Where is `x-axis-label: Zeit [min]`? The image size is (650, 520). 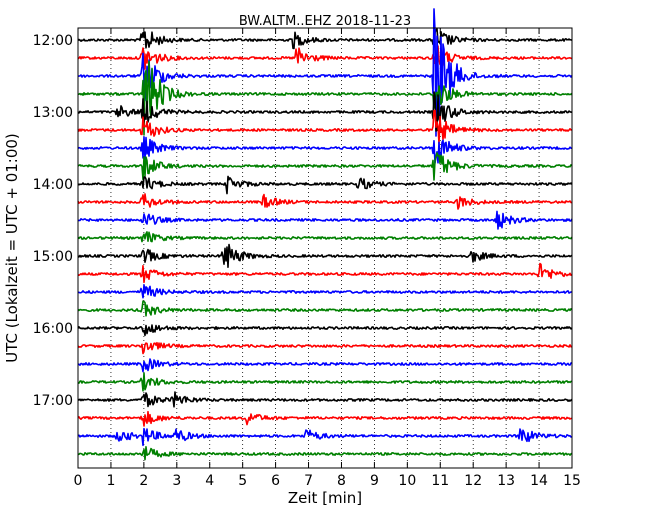
x-axis-label: Zeit [min] is located at coordinates (325, 498).